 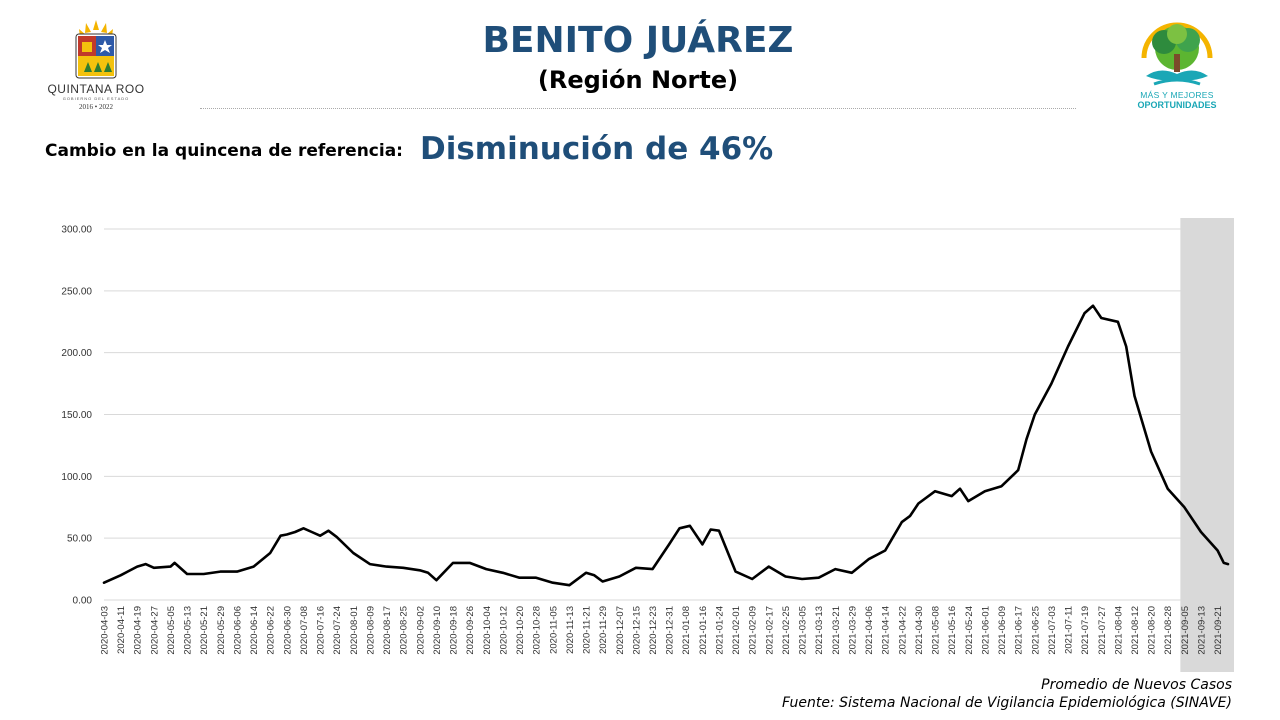 What do you see at coordinates (603, 630) in the screenshot?
I see `x-tick-label: 2020-11-29` at bounding box center [603, 630].